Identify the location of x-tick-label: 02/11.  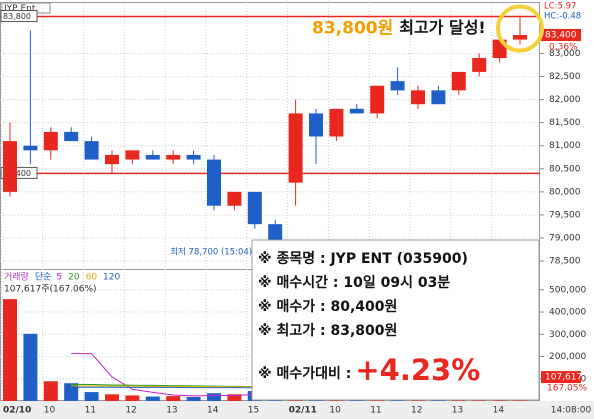
(303, 411).